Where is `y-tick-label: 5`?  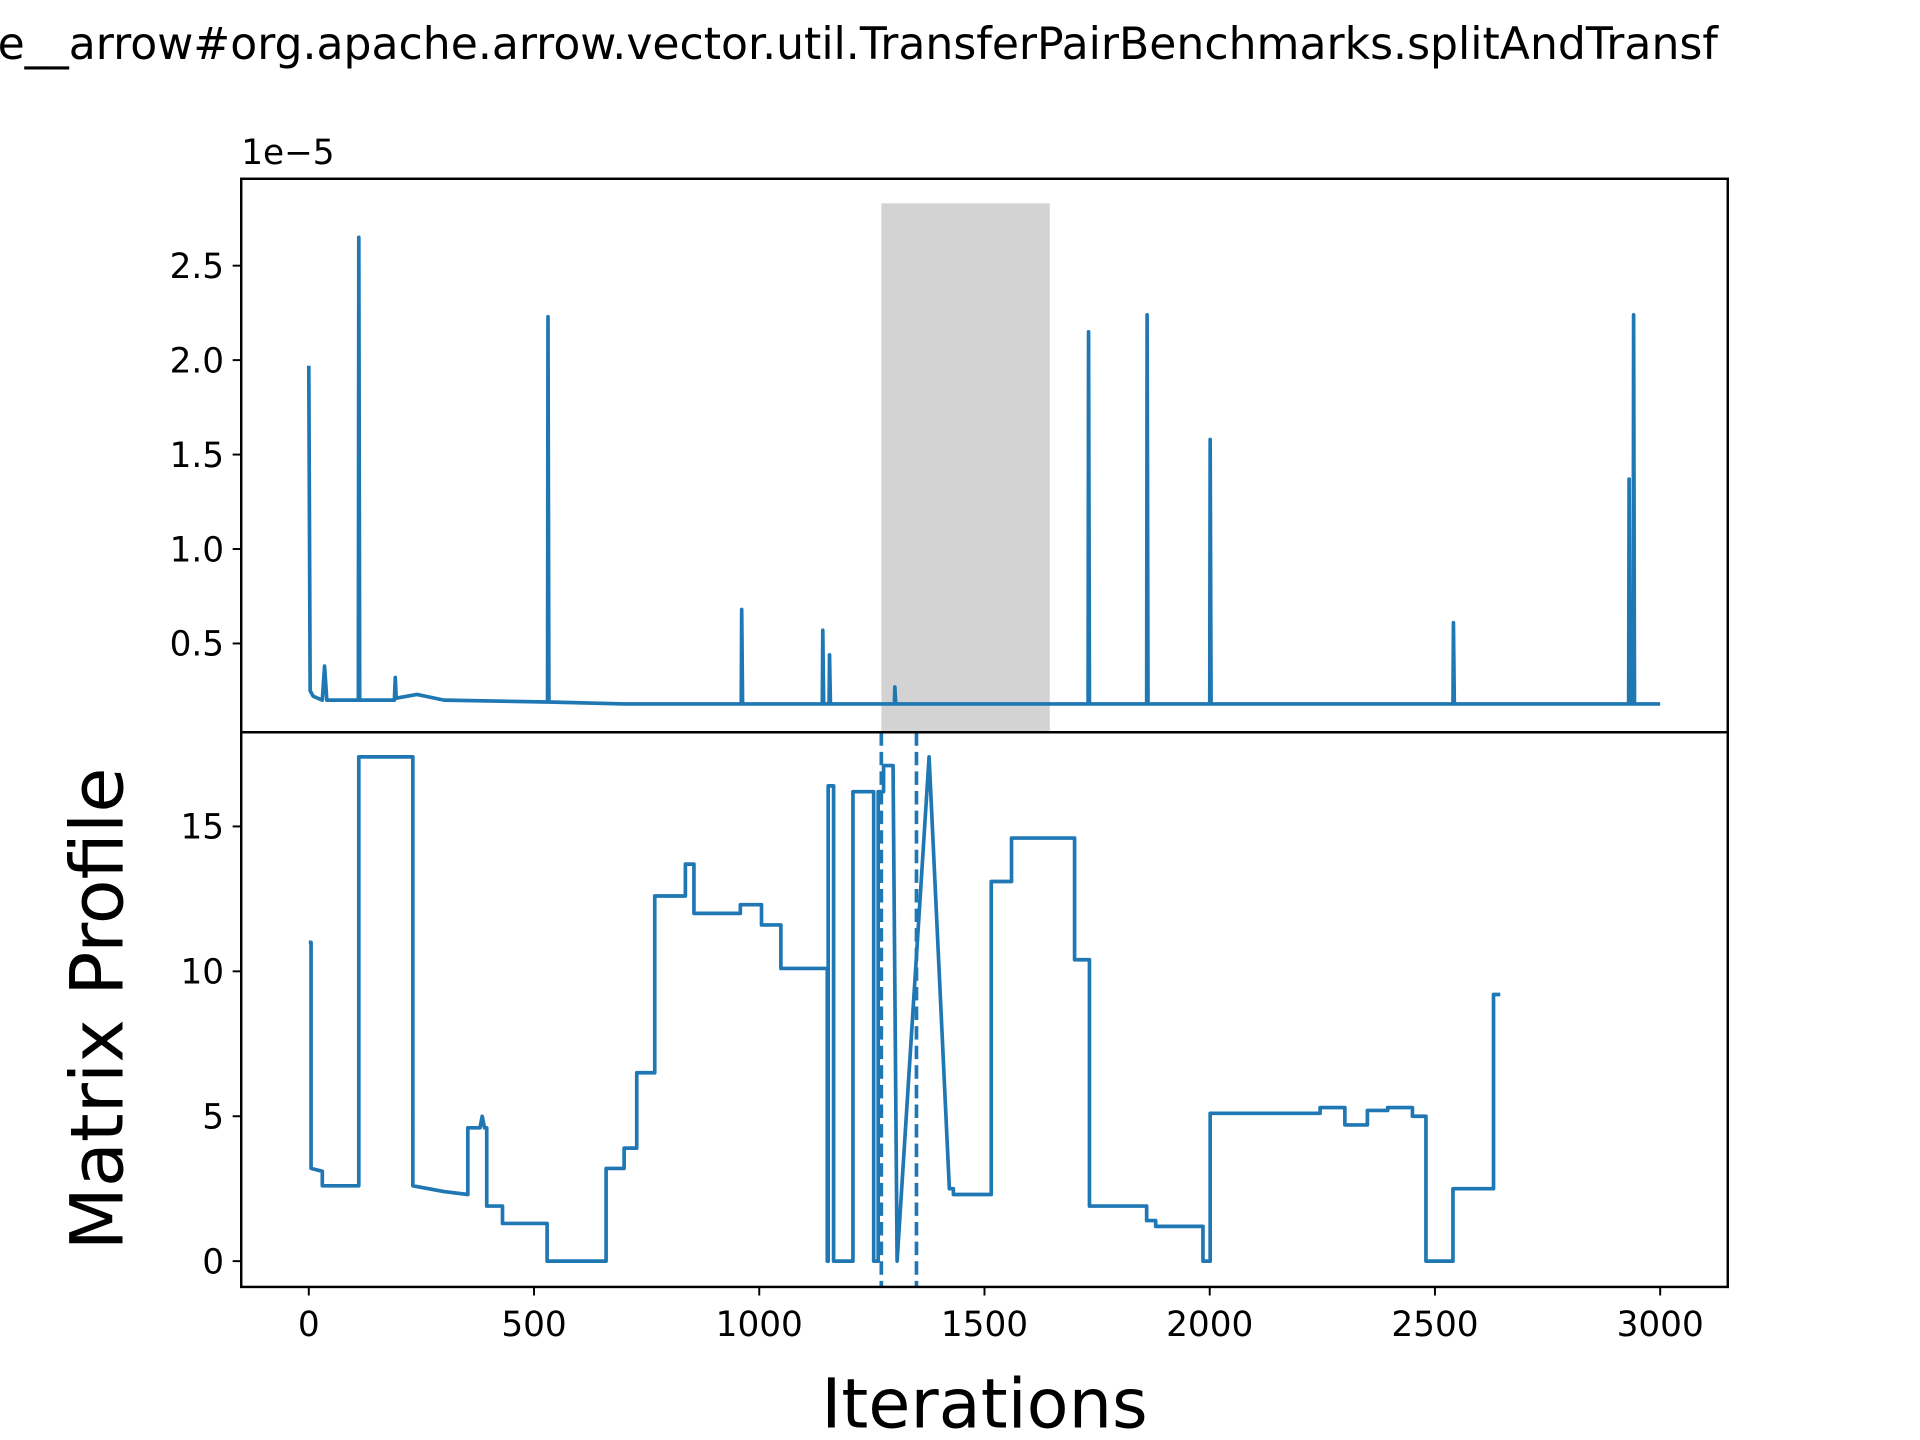
y-tick-label: 5 is located at coordinates (213, 1117).